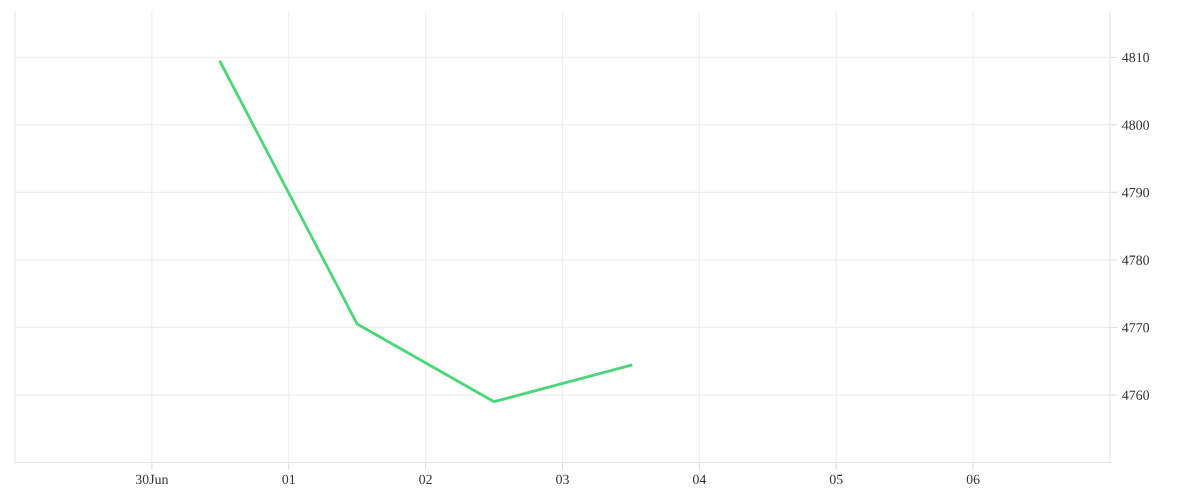 This screenshot has width=1200, height=500. What do you see at coordinates (836, 479) in the screenshot?
I see `x-tick-label: 05` at bounding box center [836, 479].